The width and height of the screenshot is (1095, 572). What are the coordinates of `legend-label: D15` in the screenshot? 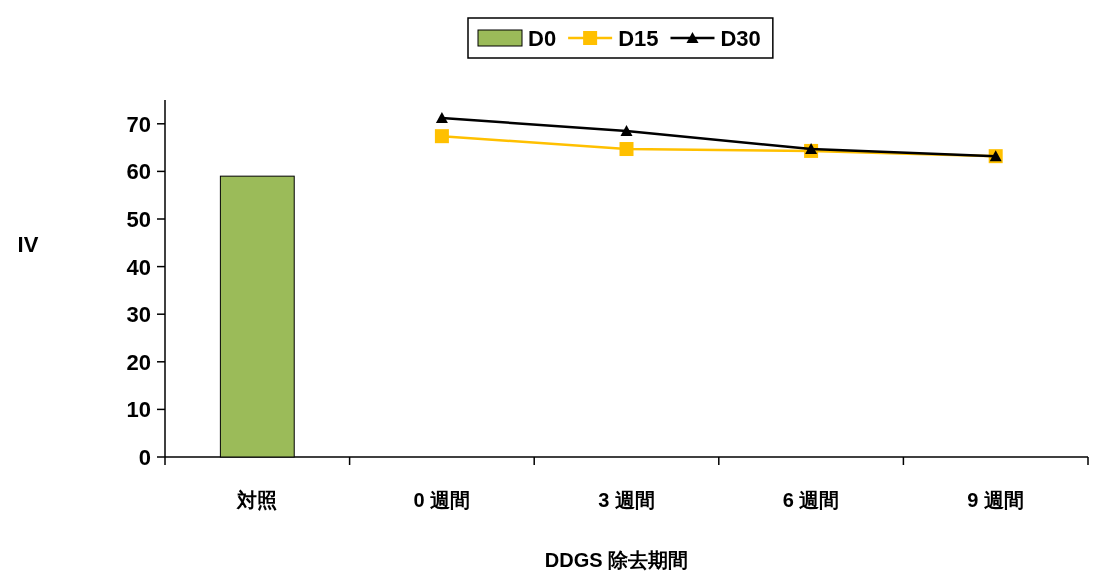 It's located at (638, 38).